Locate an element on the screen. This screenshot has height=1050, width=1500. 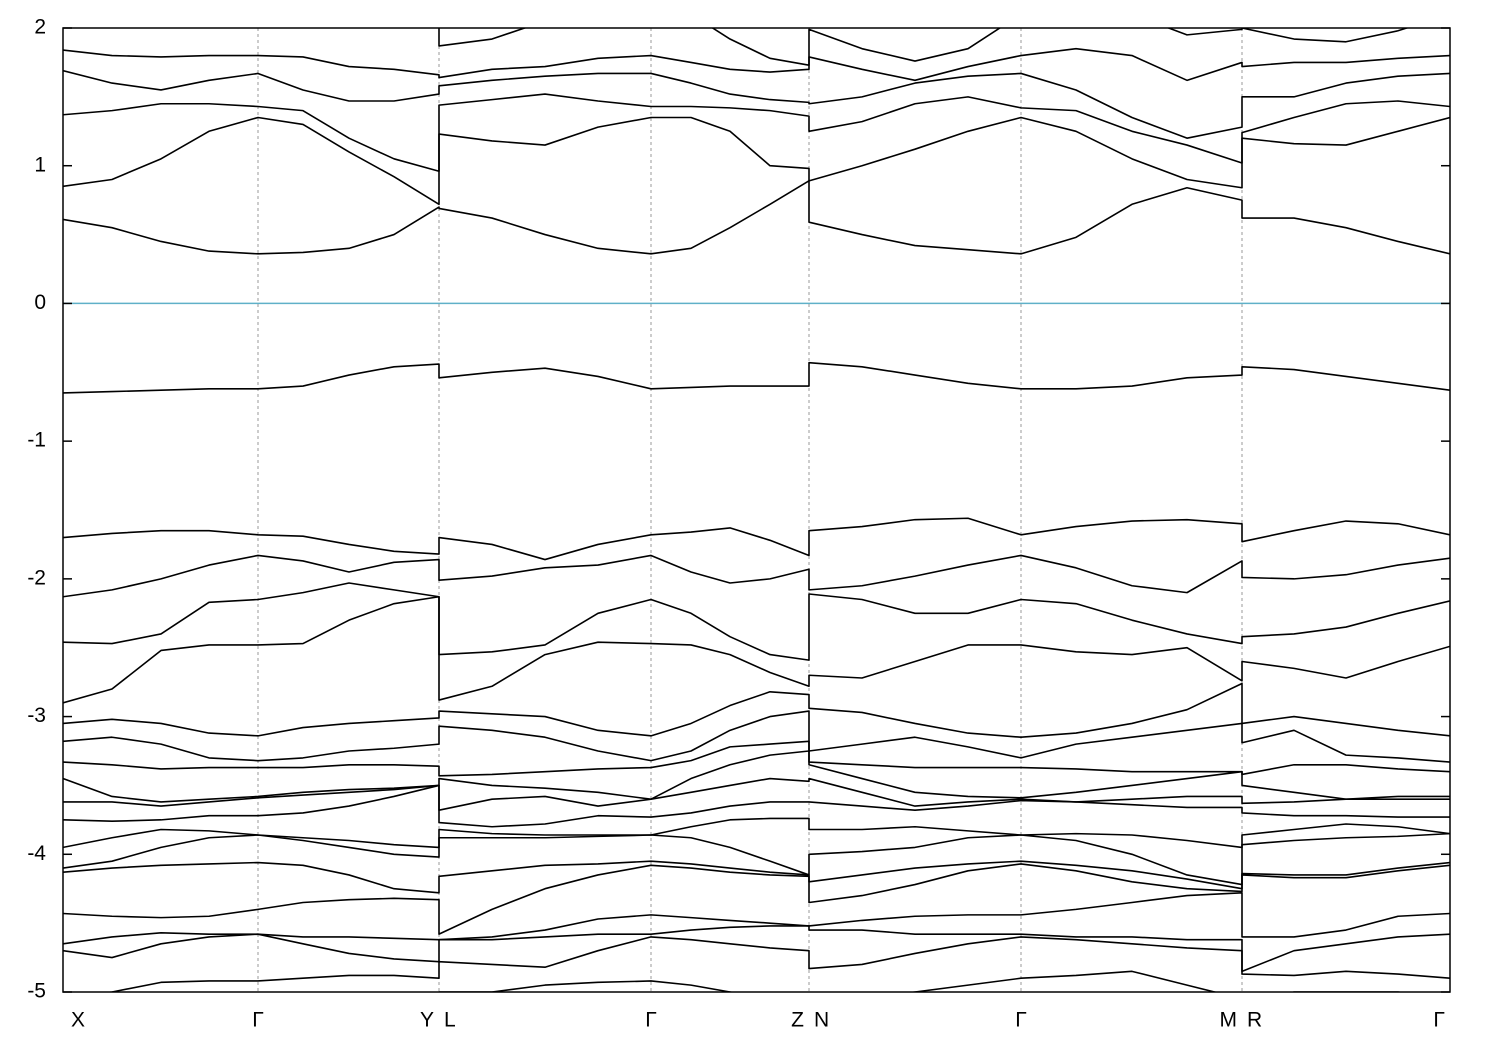
x-tick-label: L is located at coordinates (450, 1020).